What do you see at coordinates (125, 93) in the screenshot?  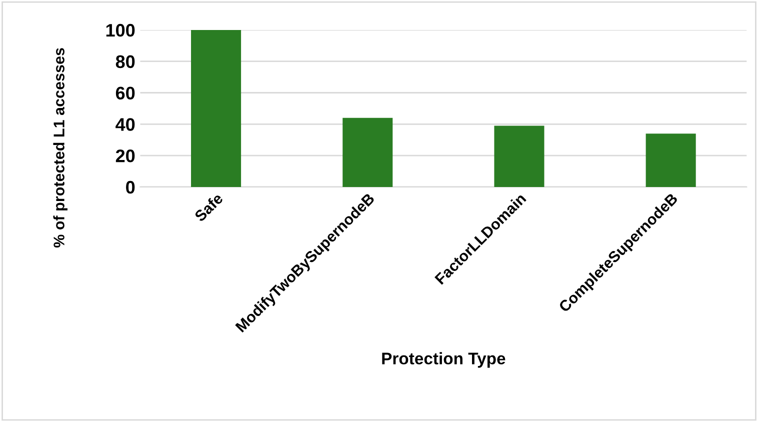 I see `y-tick-label: 60` at bounding box center [125, 93].